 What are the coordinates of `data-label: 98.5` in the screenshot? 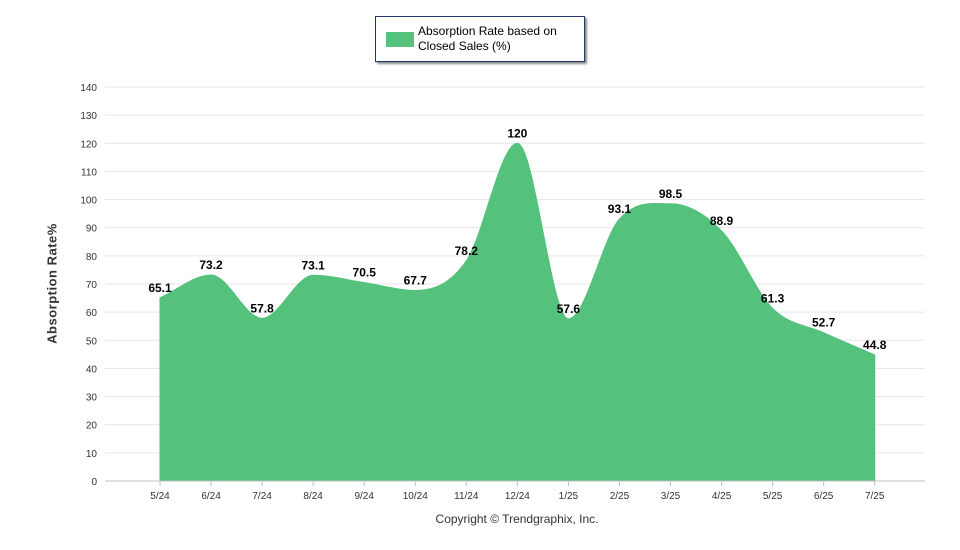 It's located at (671, 194).